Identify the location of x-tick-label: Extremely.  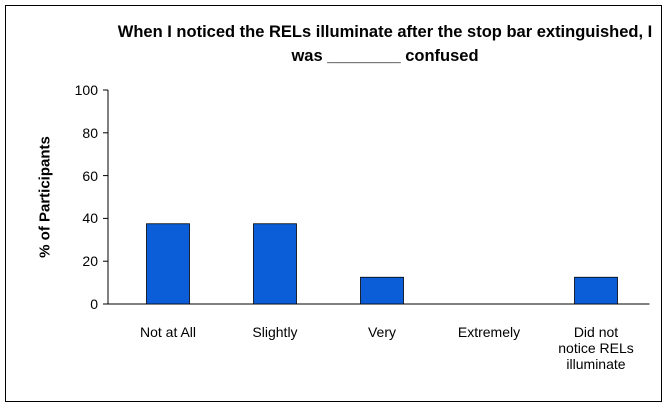
(489, 332).